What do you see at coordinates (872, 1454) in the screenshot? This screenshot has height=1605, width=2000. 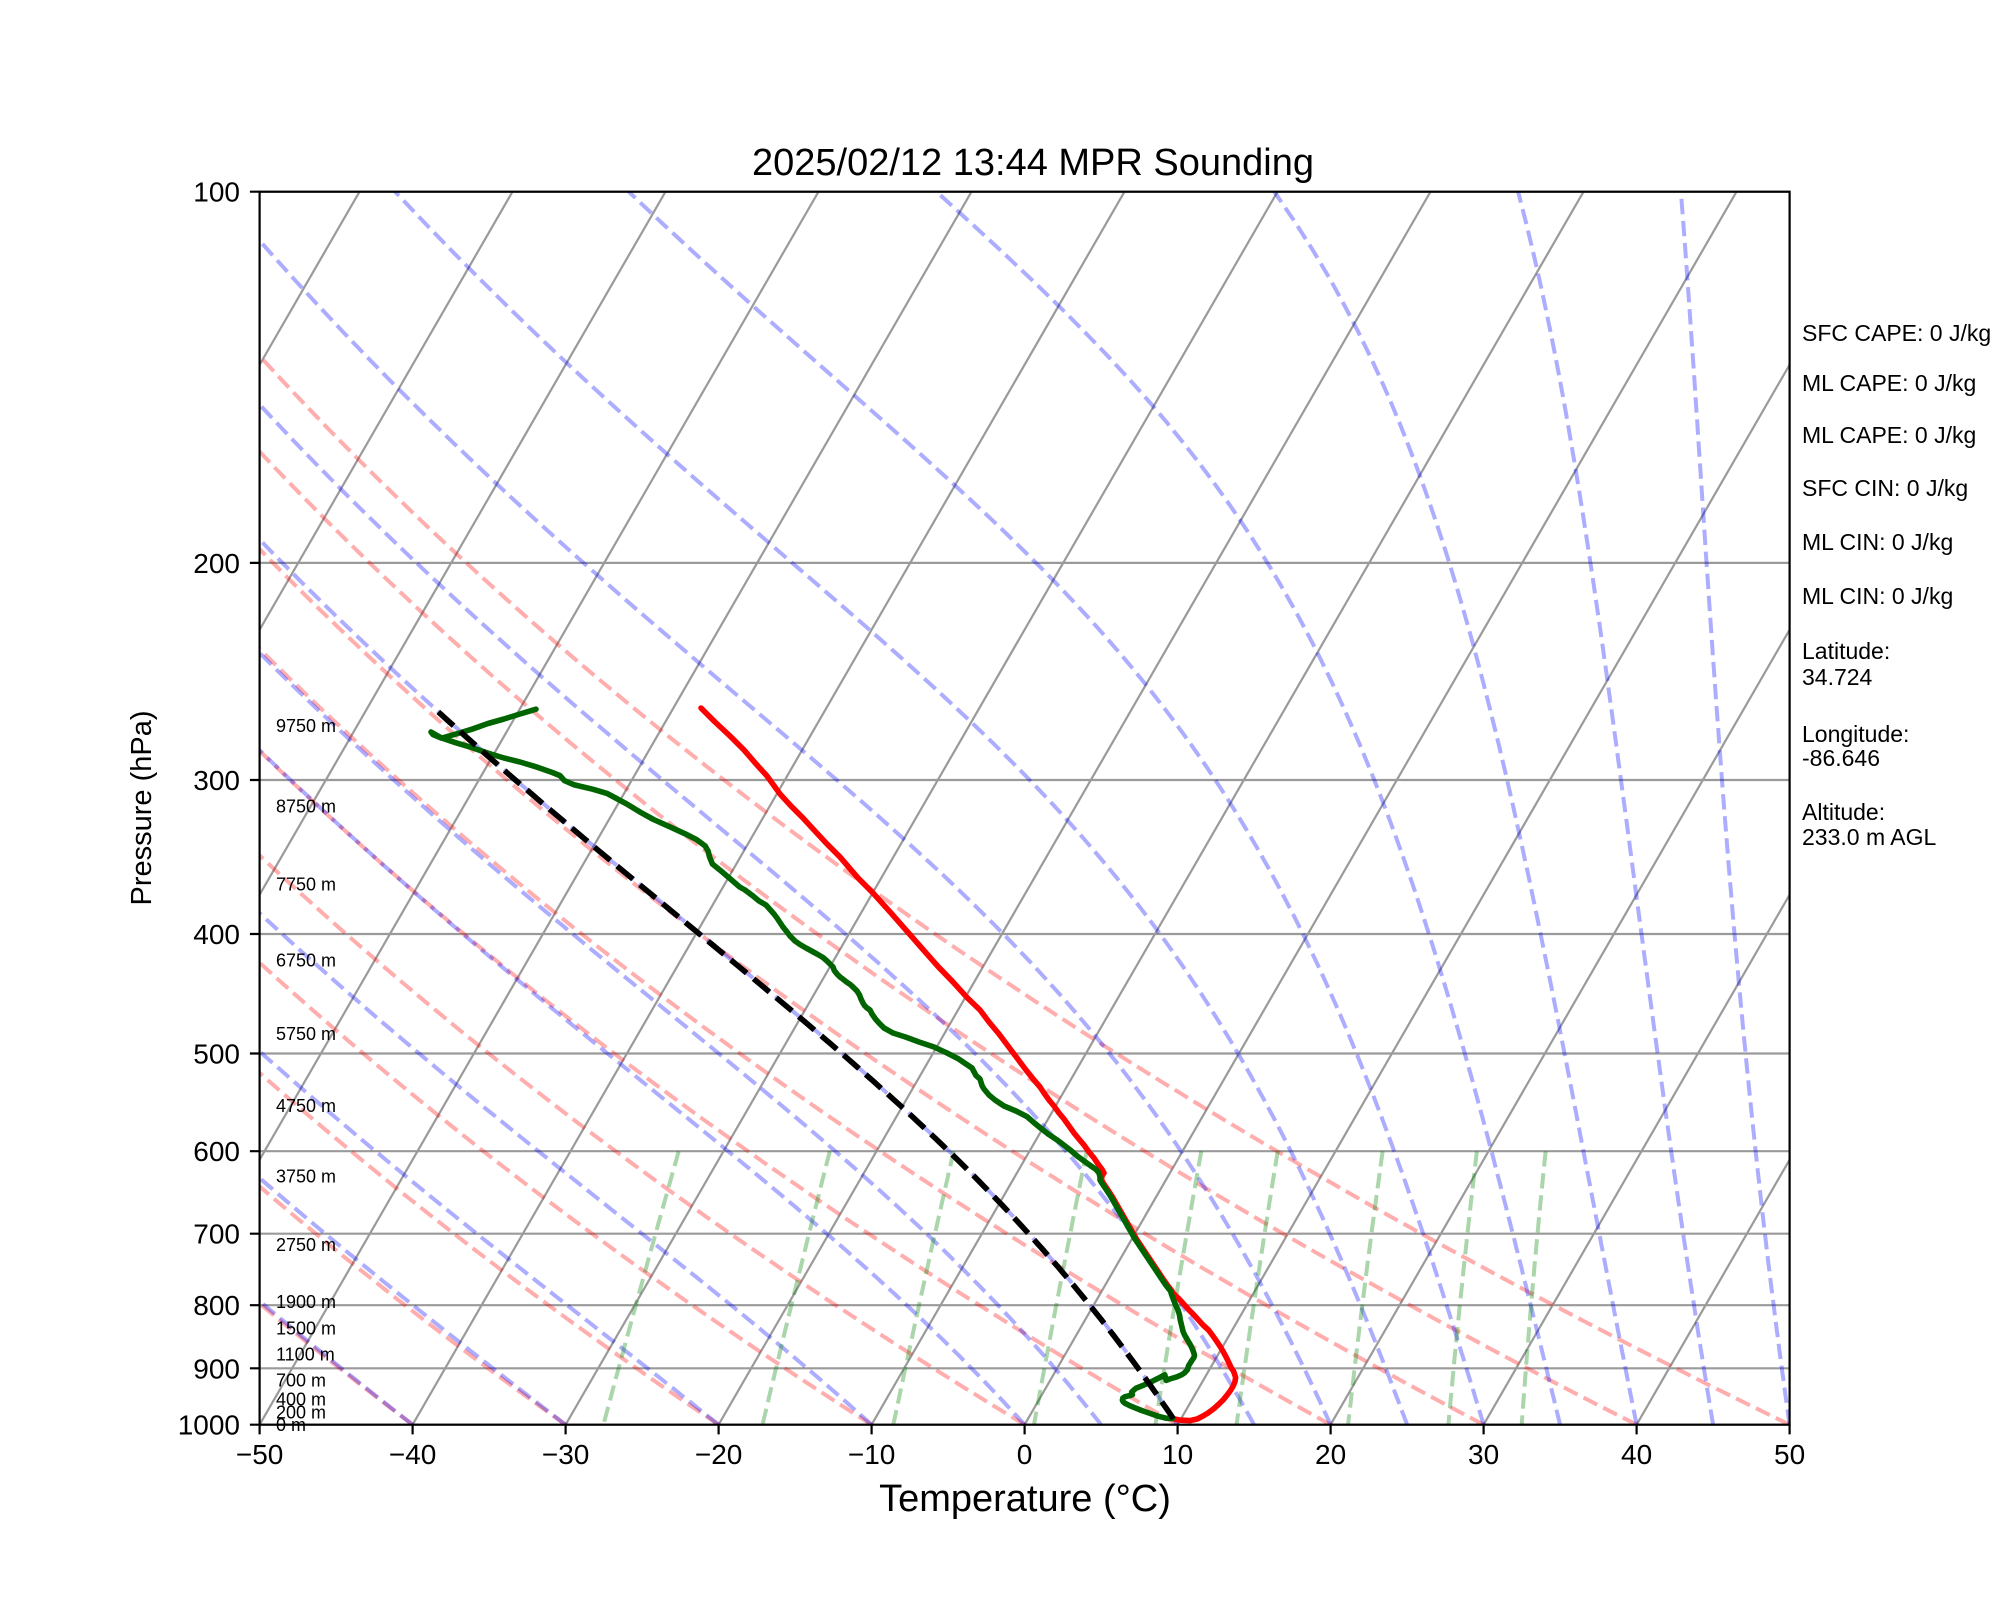 I see `svg-text: −10` at bounding box center [872, 1454].